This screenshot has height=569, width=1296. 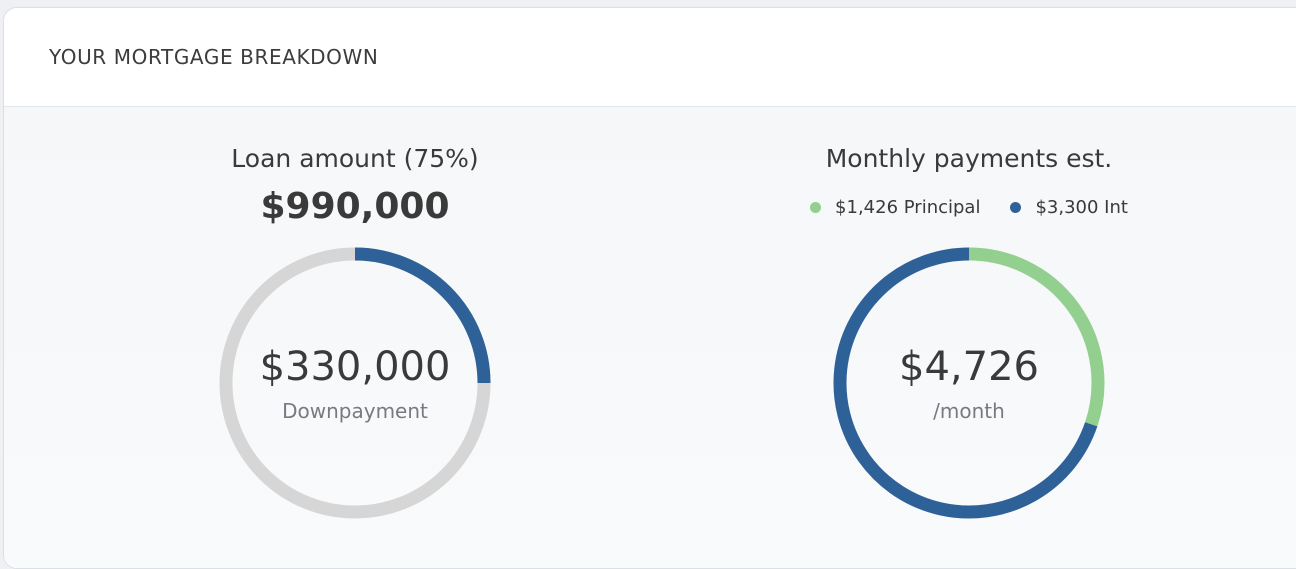 I want to click on legend-dot-interest, so click(x=1016, y=207).